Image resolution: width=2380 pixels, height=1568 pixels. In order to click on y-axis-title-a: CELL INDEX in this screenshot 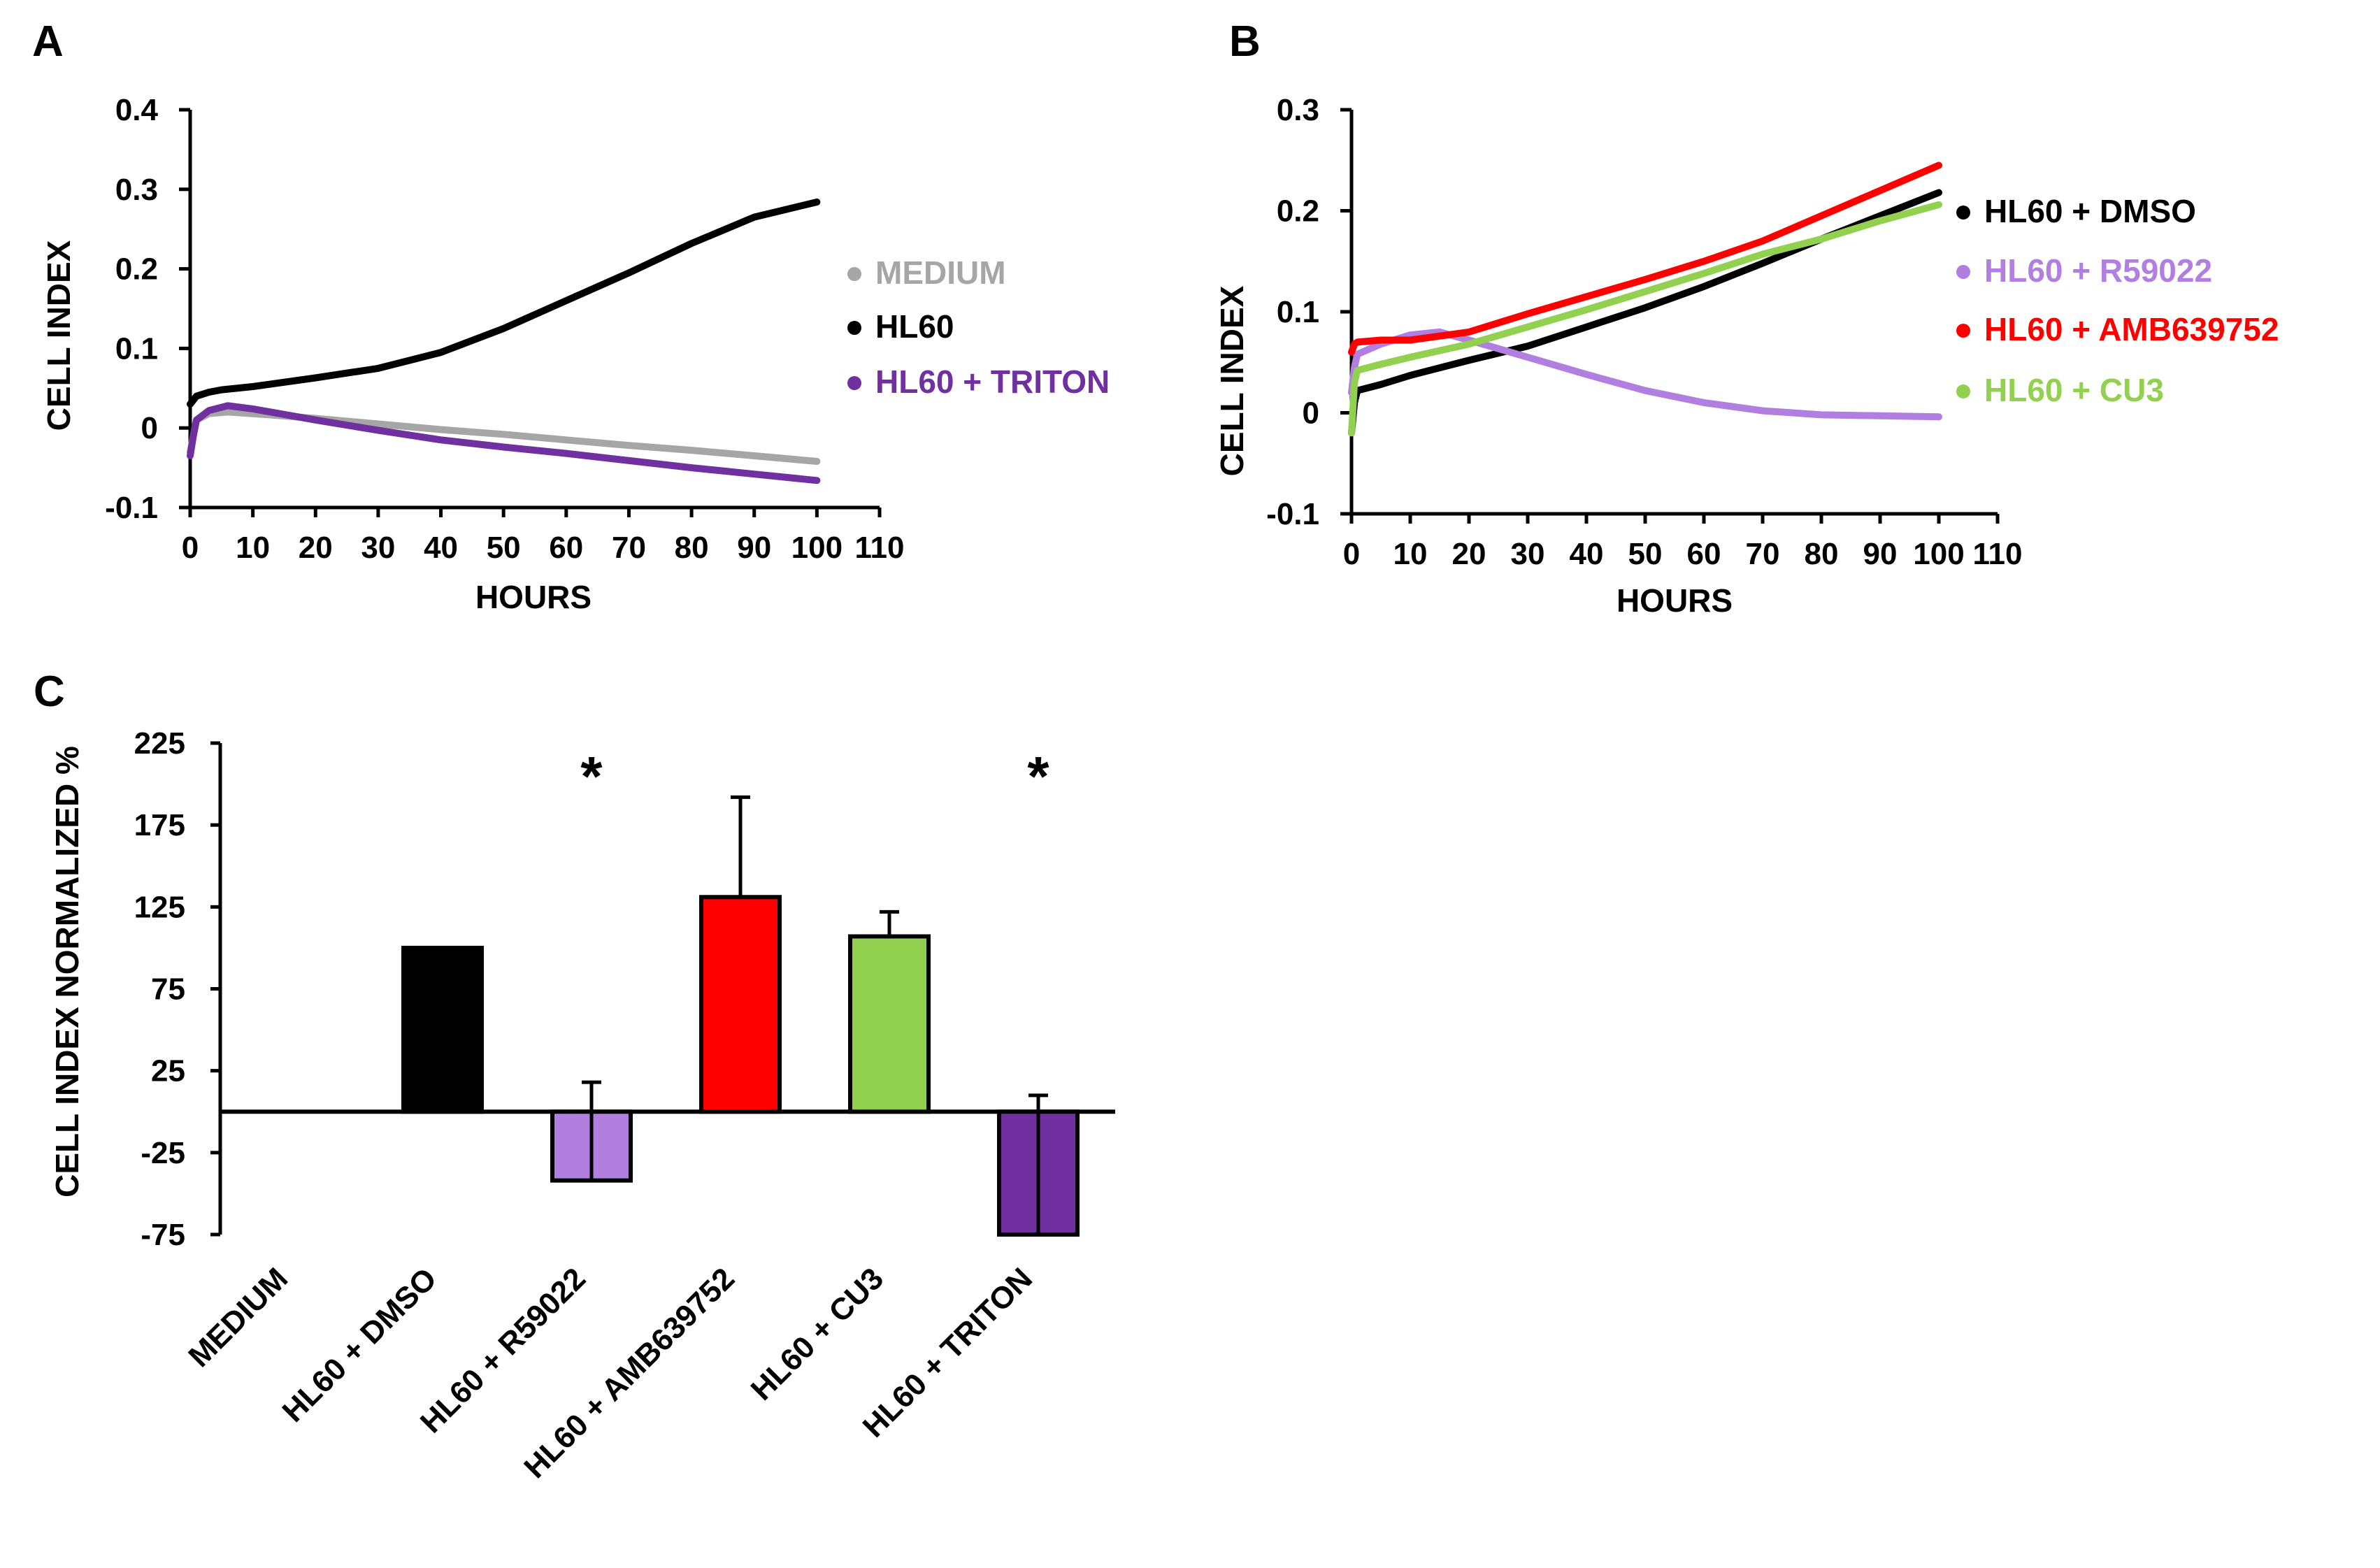, I will do `click(59, 335)`.